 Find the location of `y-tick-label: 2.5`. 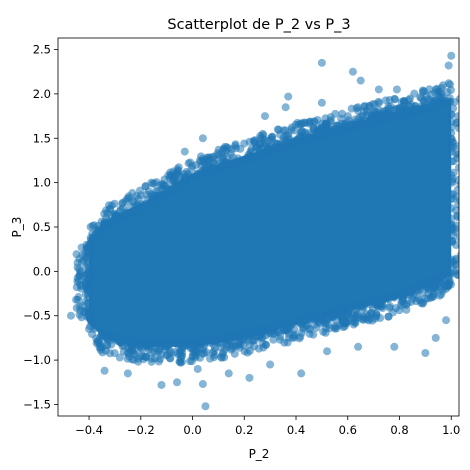

y-tick-label: 2.5 is located at coordinates (42, 50).